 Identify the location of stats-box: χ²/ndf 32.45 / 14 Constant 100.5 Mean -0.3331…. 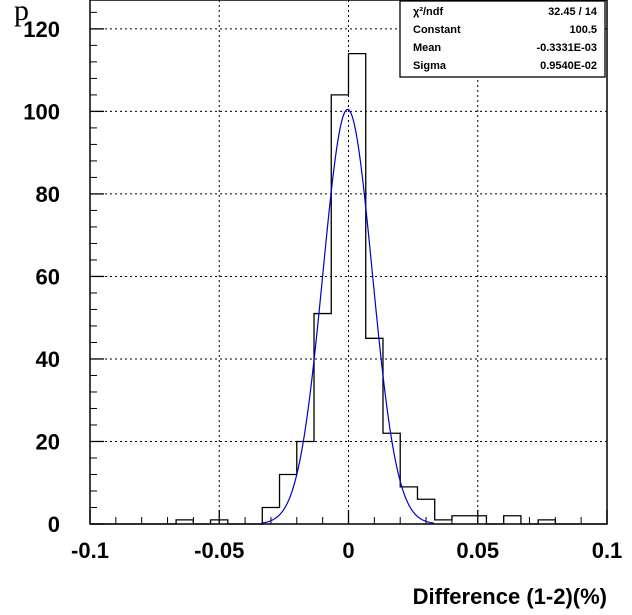
(502, 39).